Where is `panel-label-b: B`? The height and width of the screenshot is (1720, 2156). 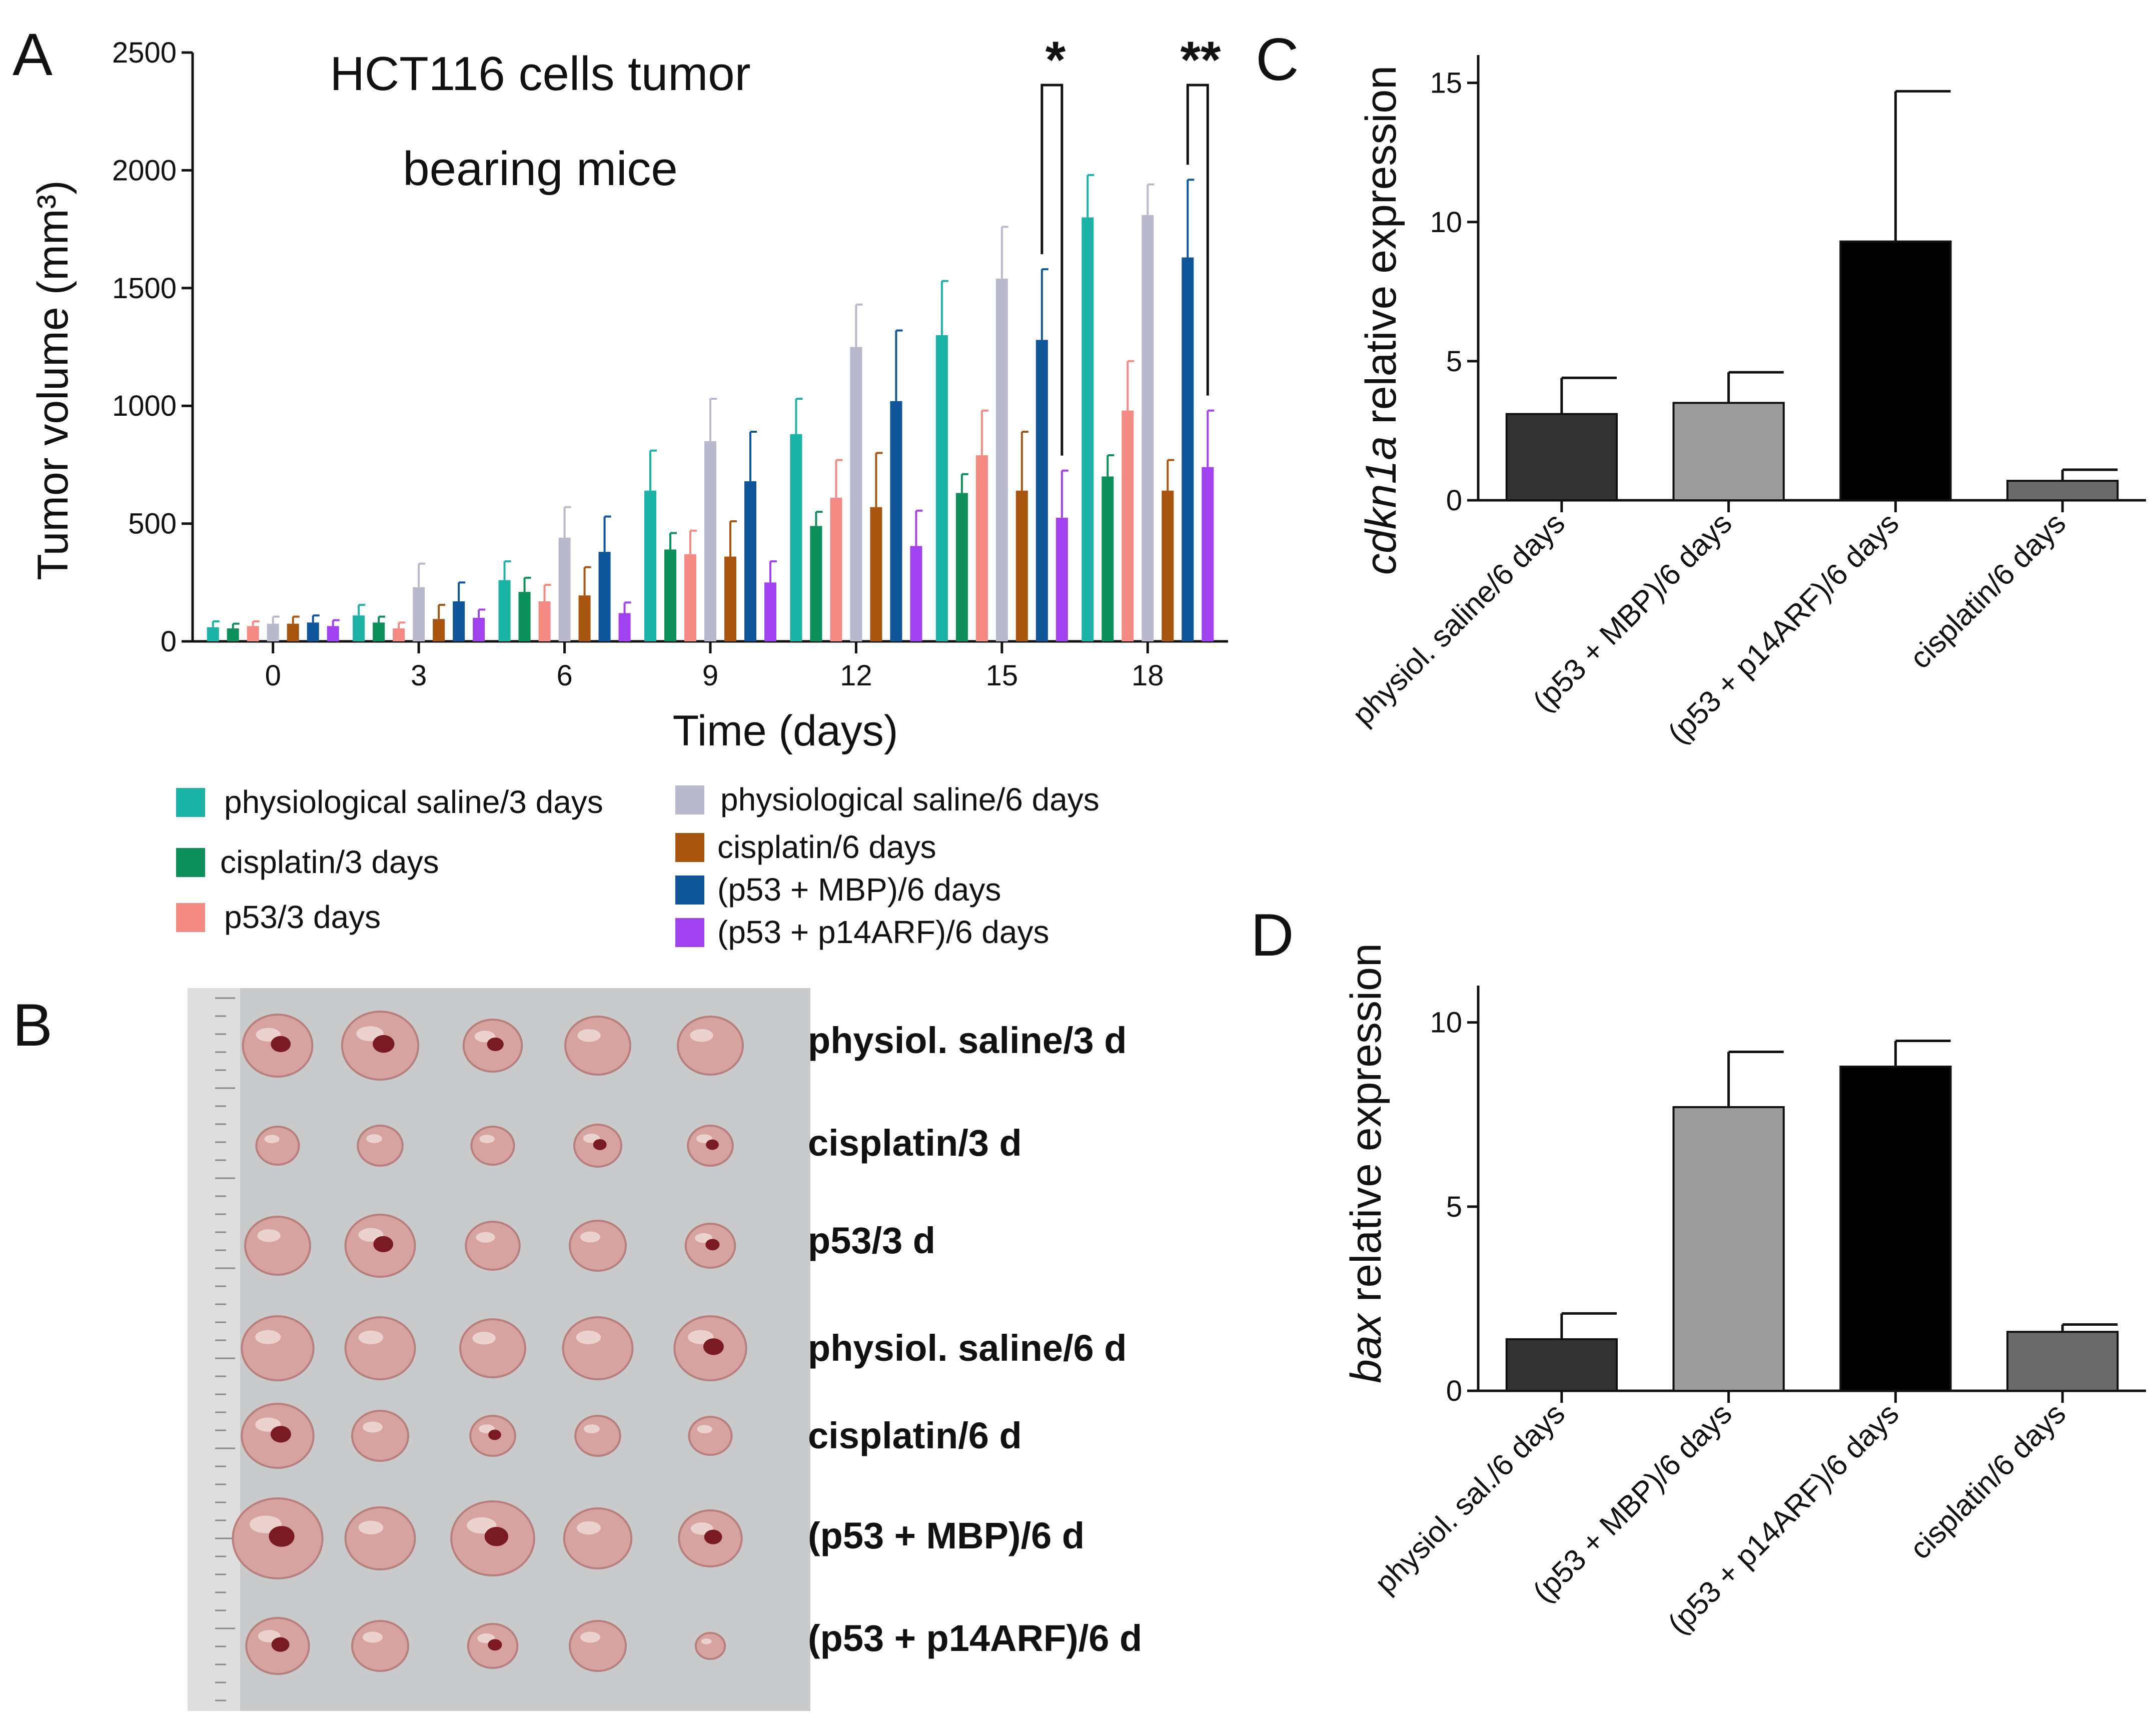 panel-label-b: B is located at coordinates (33, 1025).